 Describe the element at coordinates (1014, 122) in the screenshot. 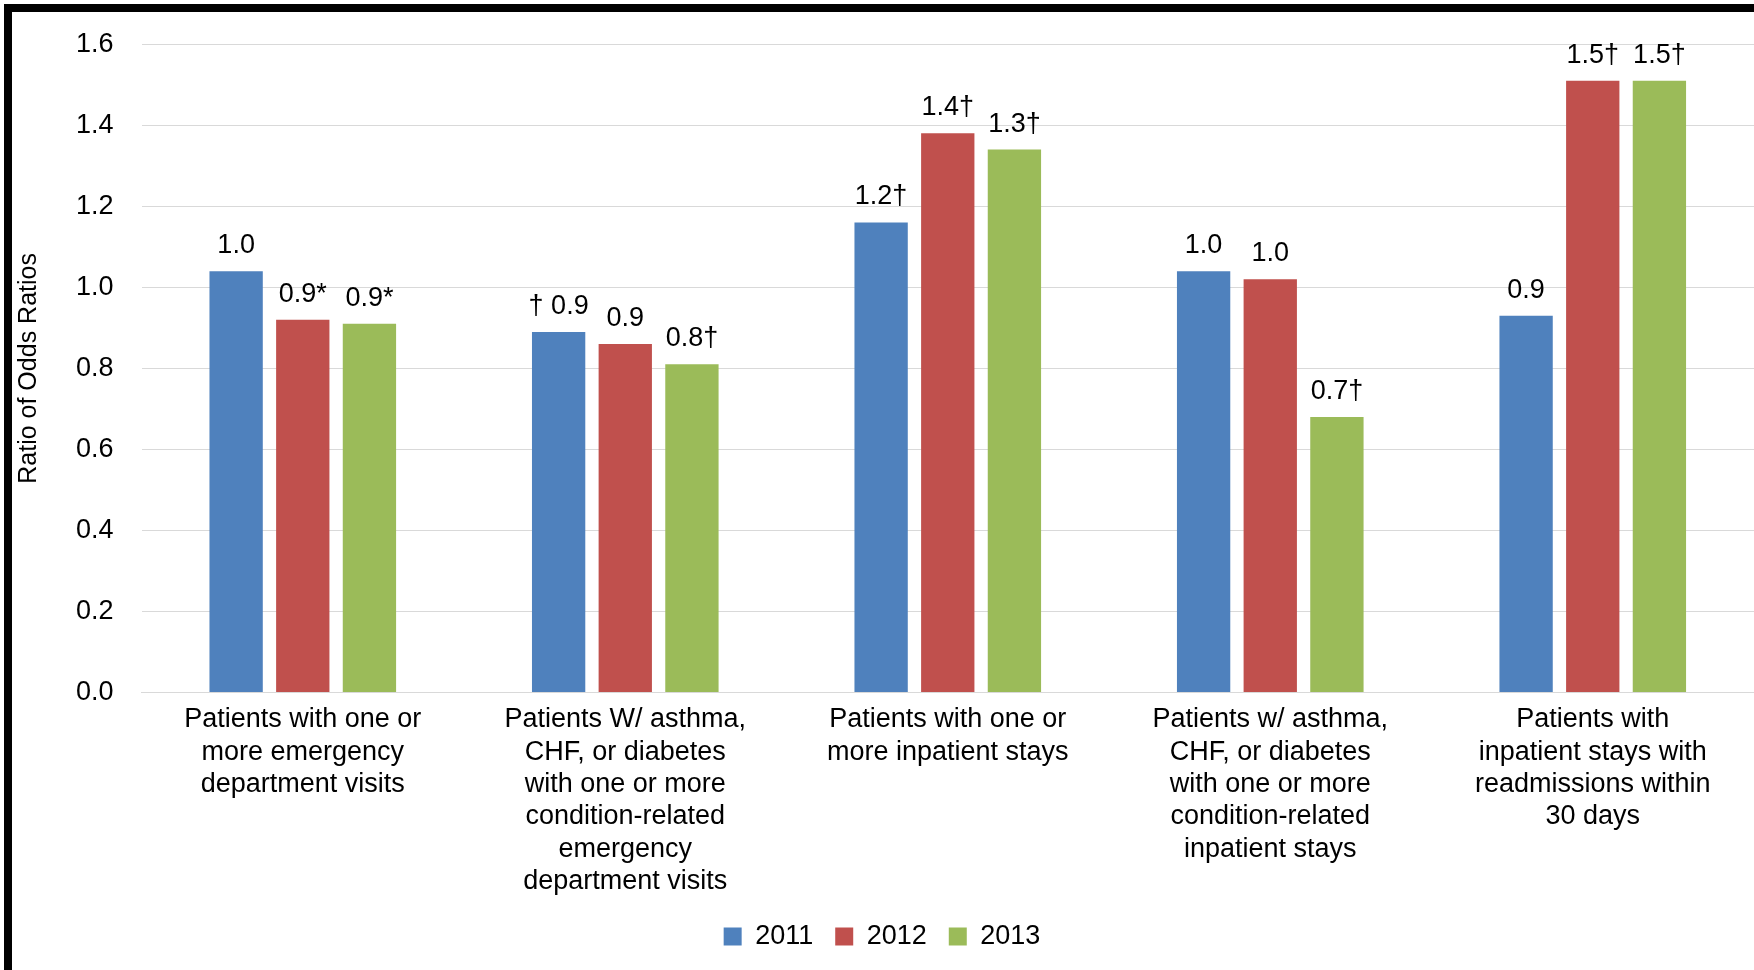

I see `data-label: 1.3†` at that location.